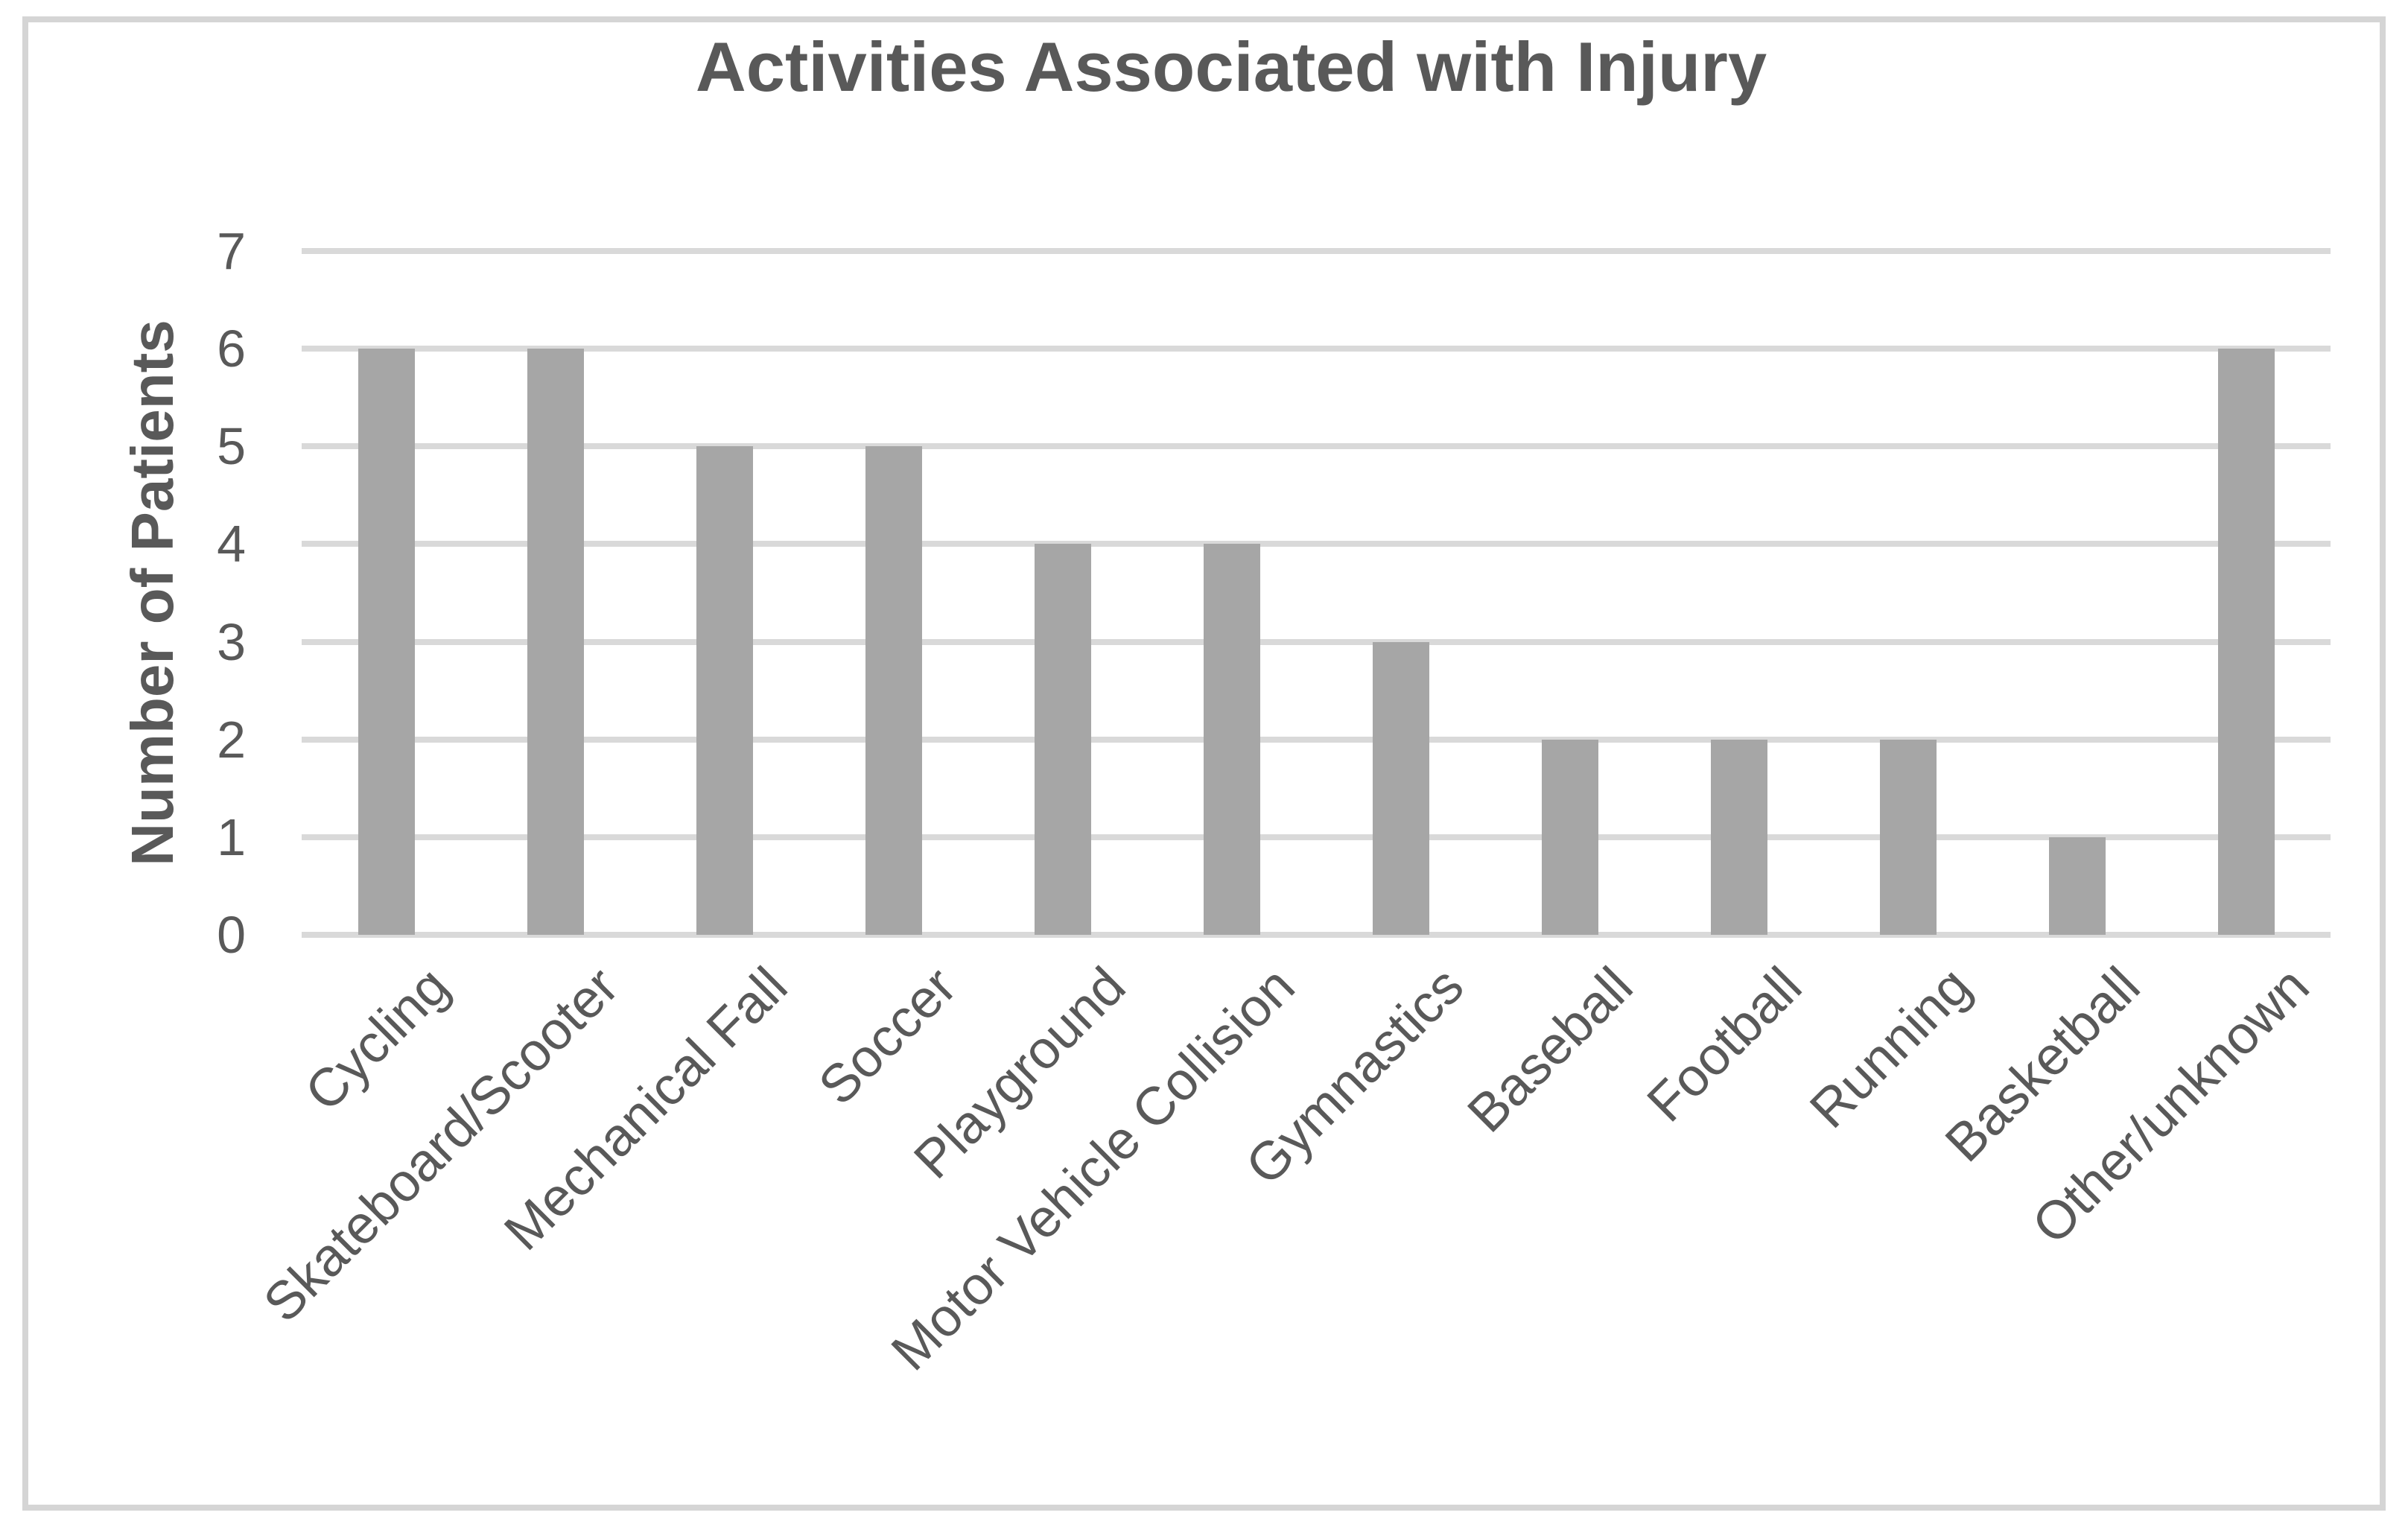  What do you see at coordinates (724, 690) in the screenshot?
I see `bar-mechanical-fall` at bounding box center [724, 690].